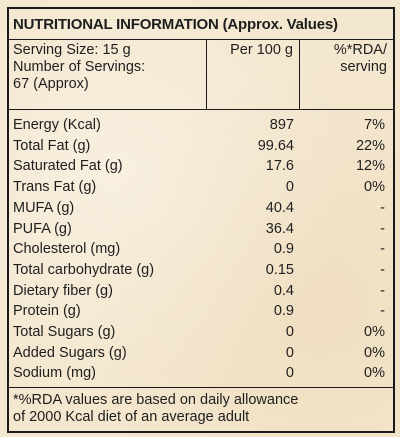  Describe the element at coordinates (42, 228) in the screenshot. I see `nutrient-name: PUFA (g)` at that location.